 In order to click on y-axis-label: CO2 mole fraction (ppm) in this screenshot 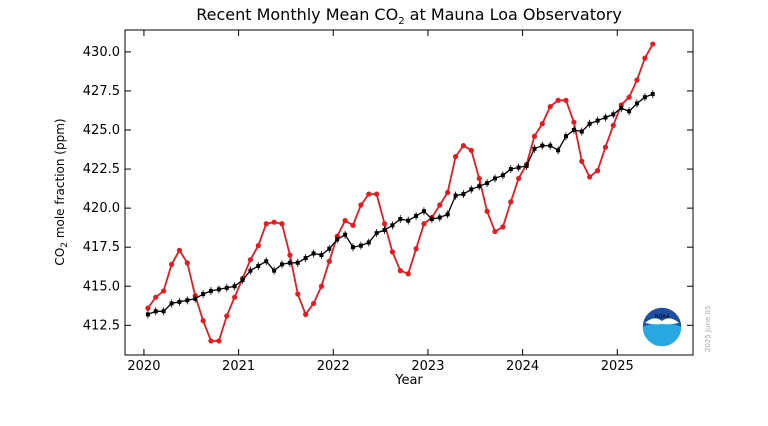, I will do `click(61, 191)`.